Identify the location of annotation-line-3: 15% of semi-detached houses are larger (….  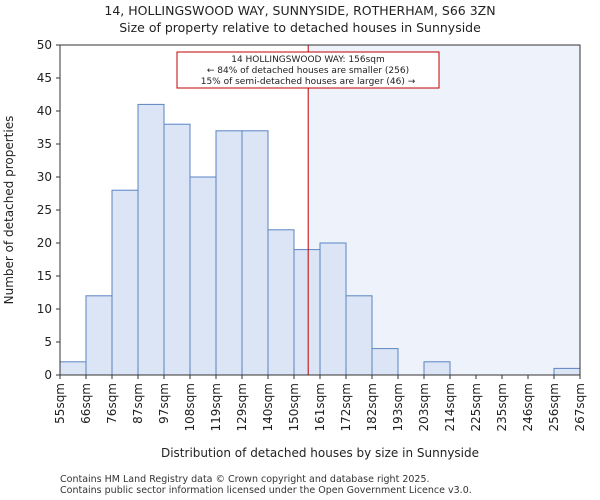
(308, 82).